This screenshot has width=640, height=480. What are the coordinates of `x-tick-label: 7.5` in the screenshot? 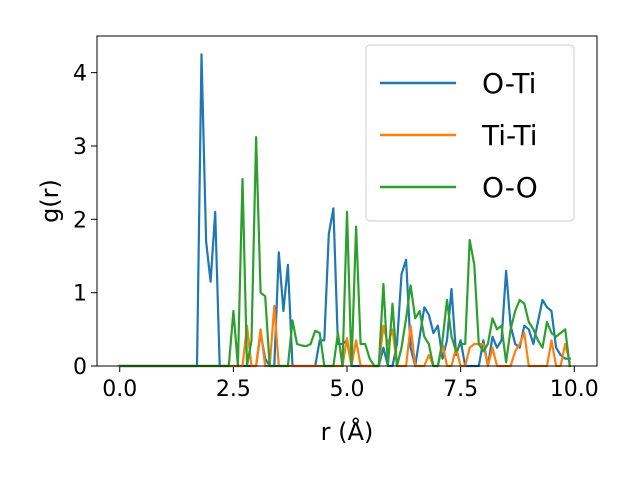 It's located at (460, 389).